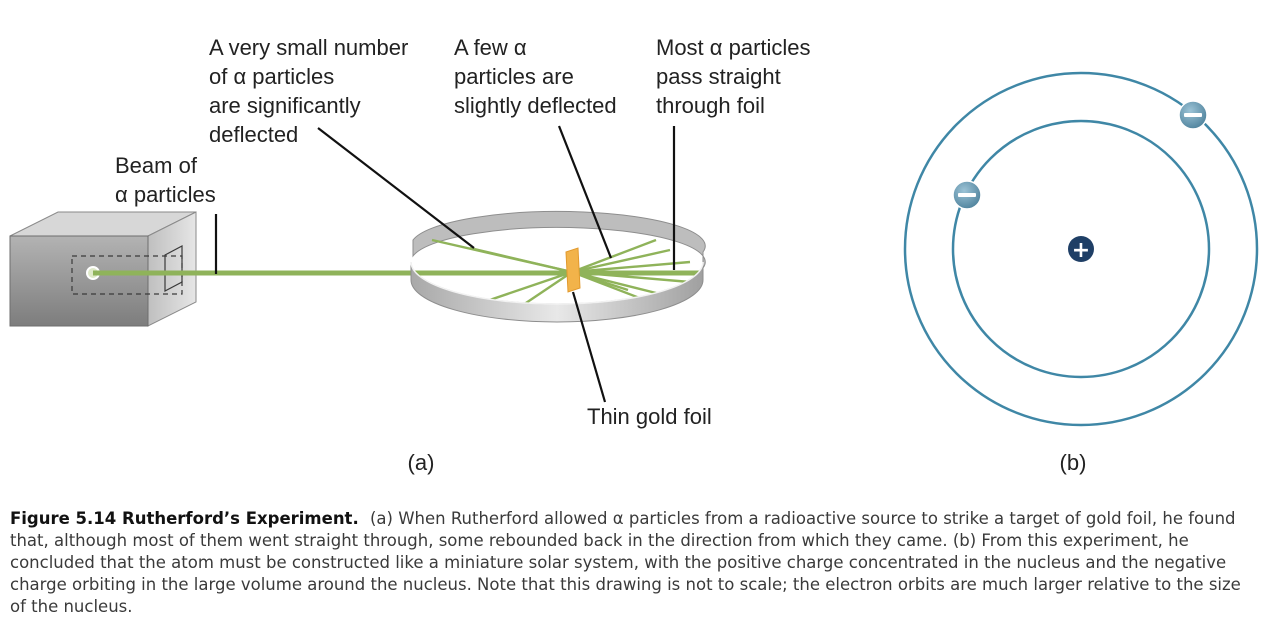 The height and width of the screenshot is (628, 1272). Describe the element at coordinates (421, 462) in the screenshot. I see `panel-a-label: (a)` at that location.